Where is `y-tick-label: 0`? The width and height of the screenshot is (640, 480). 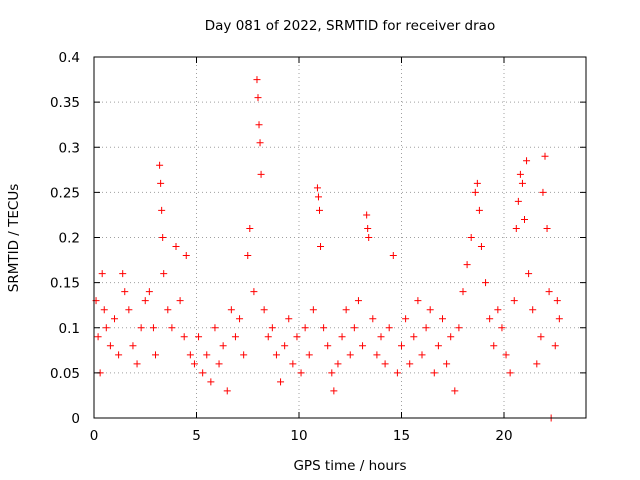
y-tick-label: 0 is located at coordinates (75, 419).